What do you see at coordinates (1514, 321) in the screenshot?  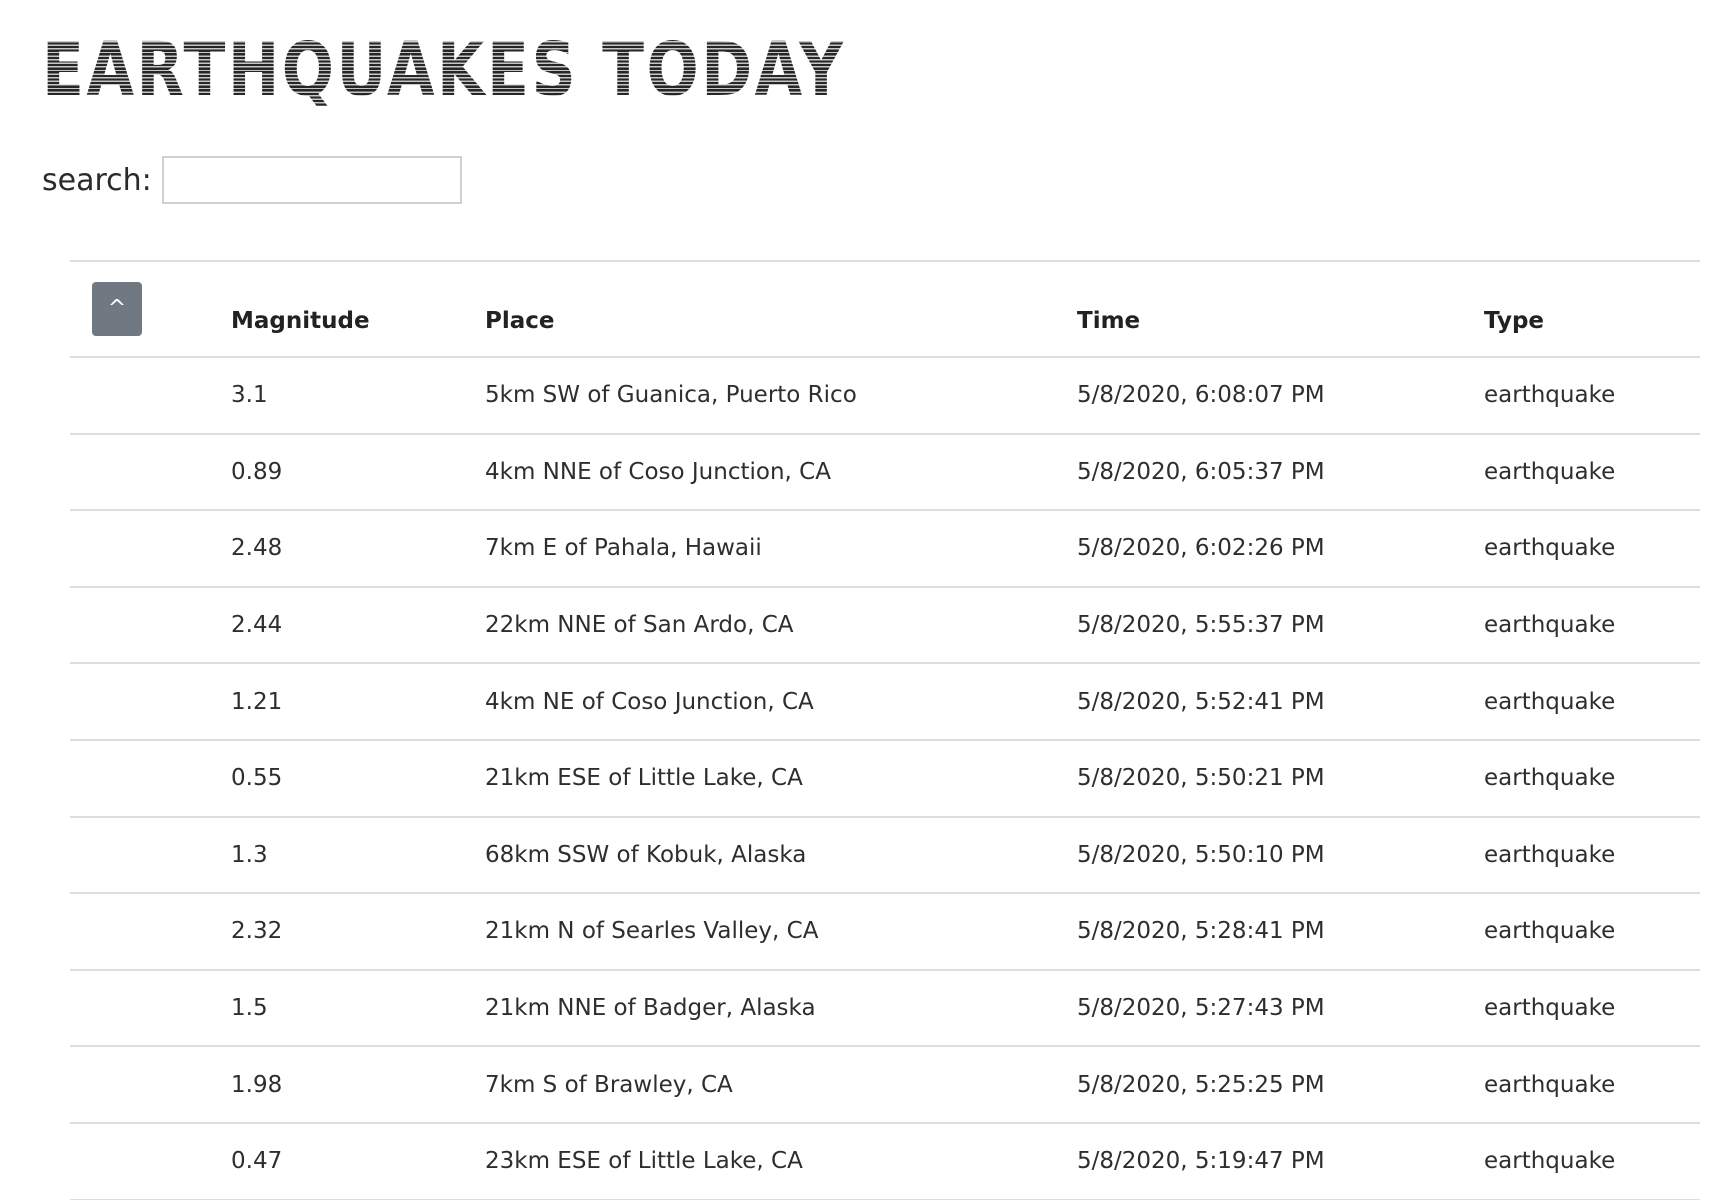 I see `column-header-type: Type` at bounding box center [1514, 321].